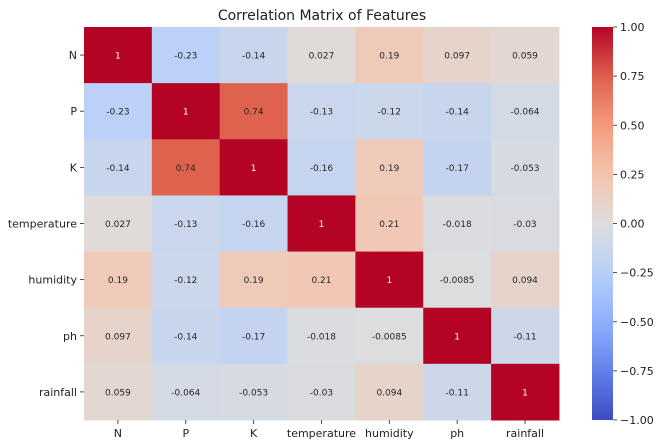  I want to click on cell-value-label: 0.094, so click(525, 281).